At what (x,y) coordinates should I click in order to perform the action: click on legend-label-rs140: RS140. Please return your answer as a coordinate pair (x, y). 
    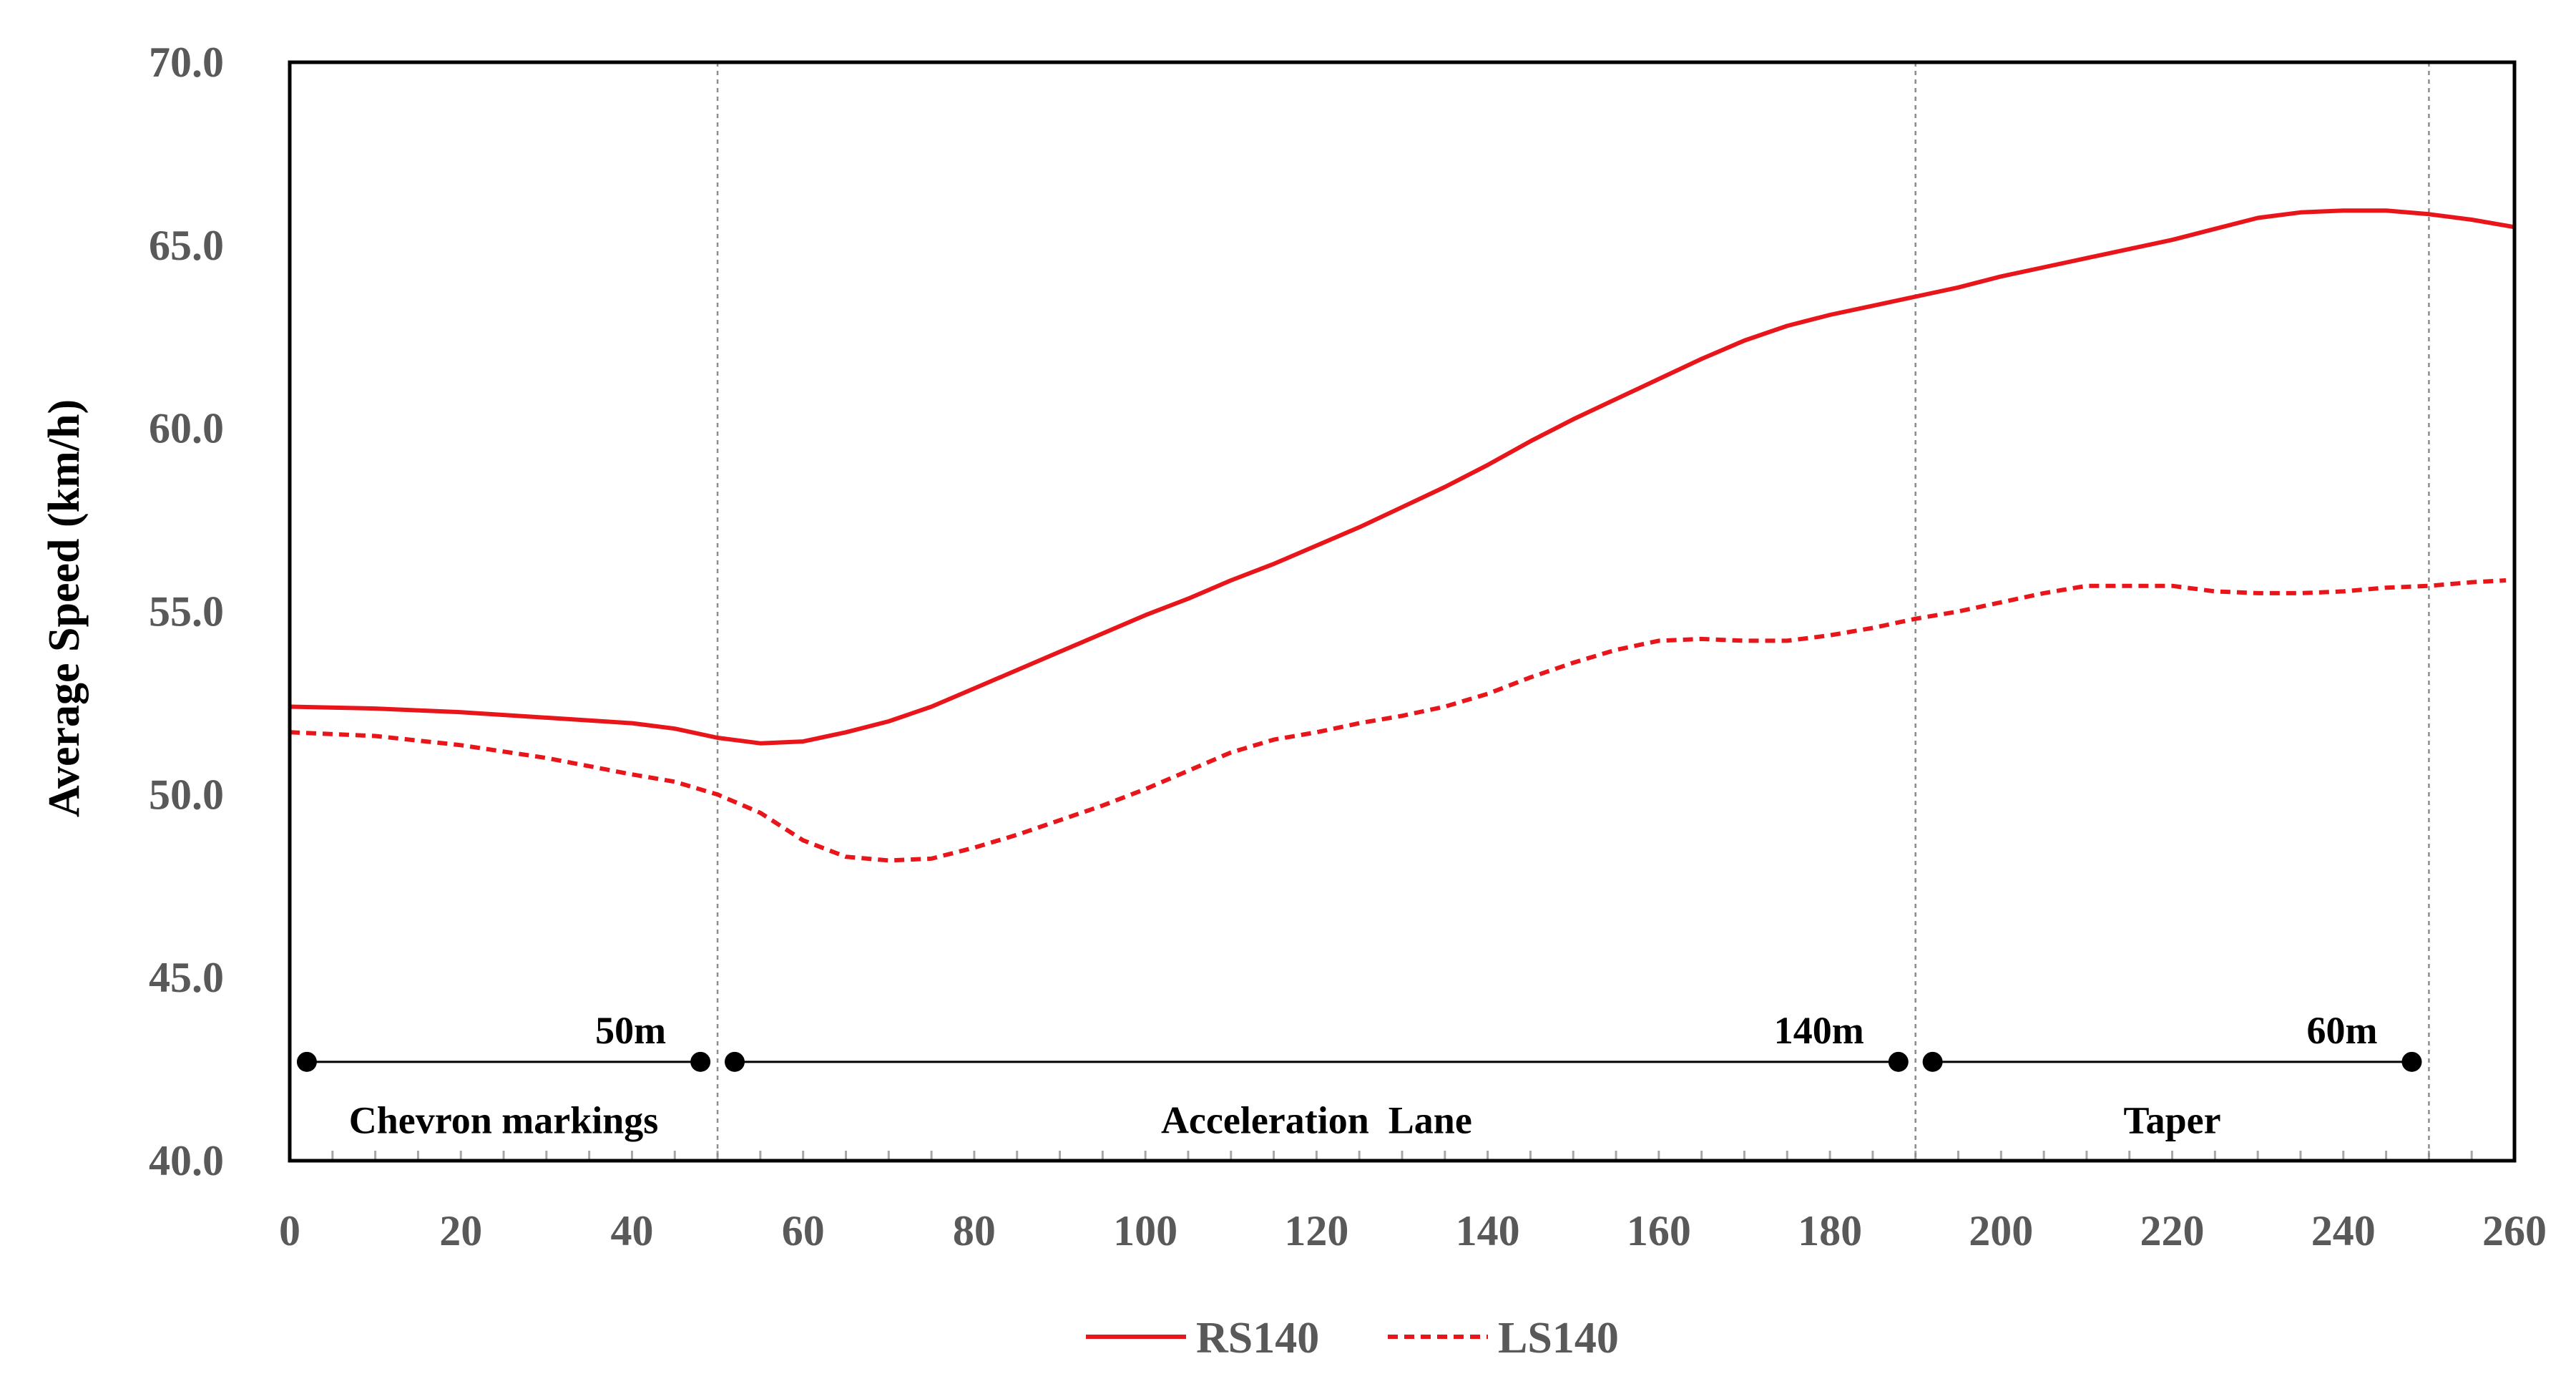
    Looking at the image, I should click on (1257, 1338).